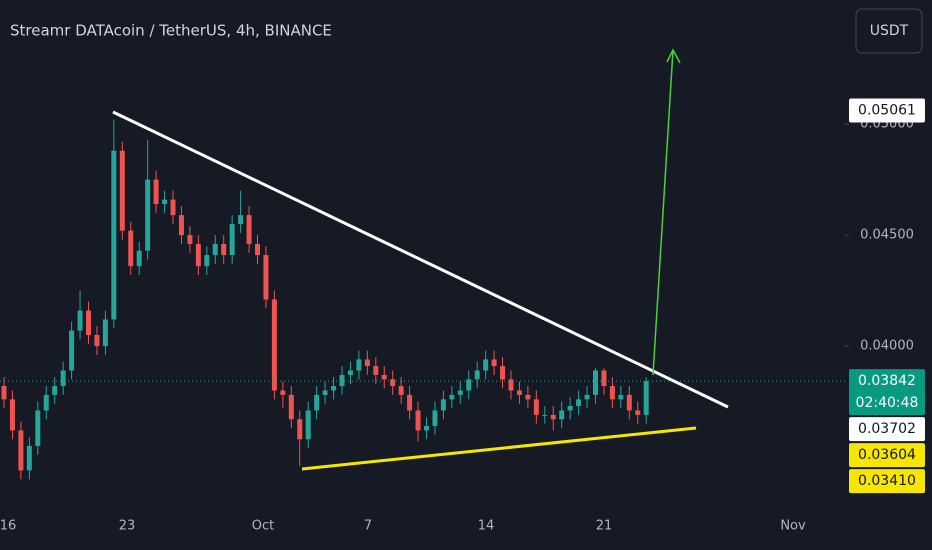  What do you see at coordinates (887, 403) in the screenshot?
I see `countdown-label: 02:40:48` at bounding box center [887, 403].